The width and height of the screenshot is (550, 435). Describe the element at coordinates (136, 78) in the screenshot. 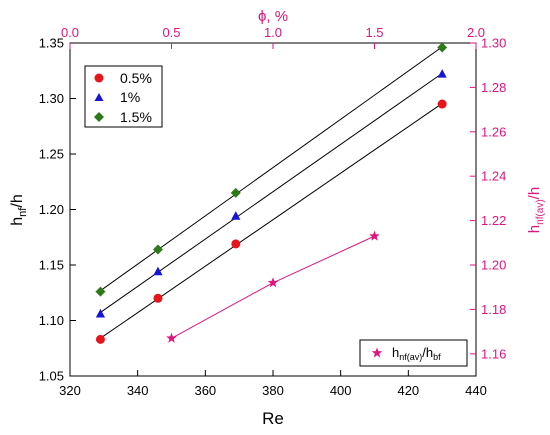

I see `legend-label-0.5pct: 0.5%` at that location.